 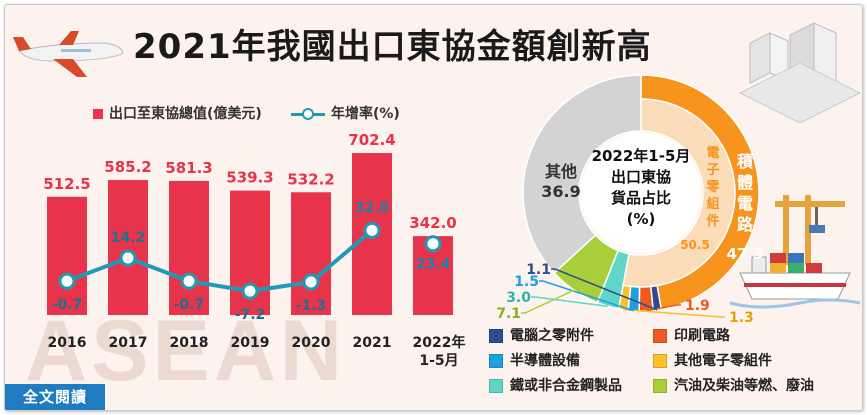 I want to click on legend-label: 電腦之零附件, so click(x=552, y=336).